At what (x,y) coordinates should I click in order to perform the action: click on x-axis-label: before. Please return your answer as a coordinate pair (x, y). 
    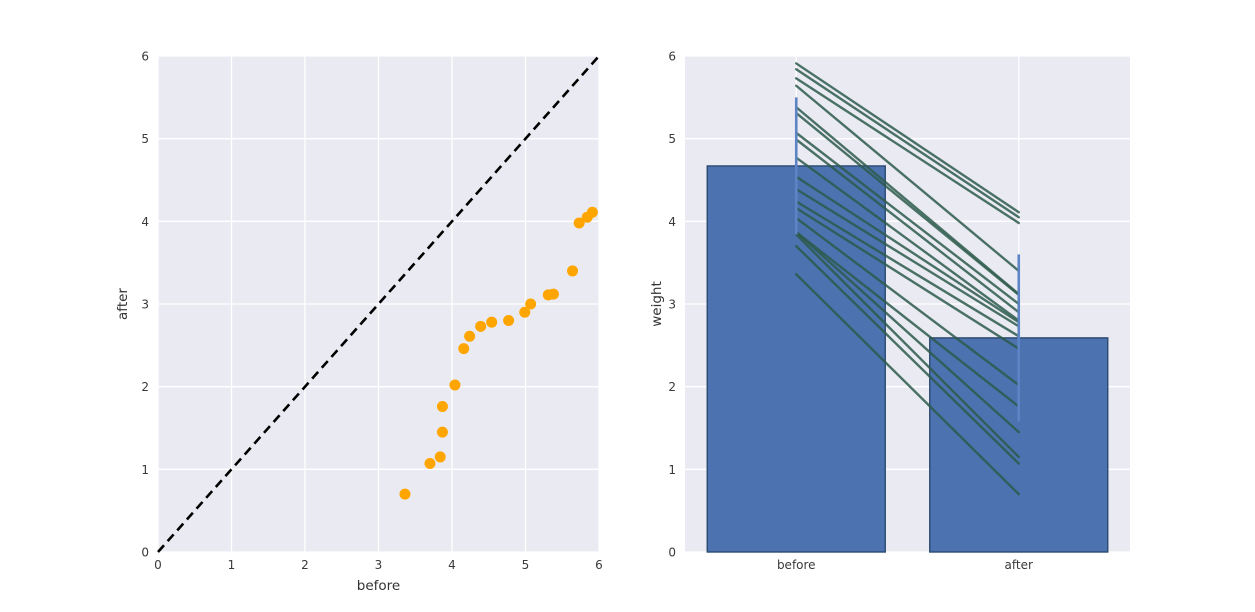
    Looking at the image, I should click on (378, 586).